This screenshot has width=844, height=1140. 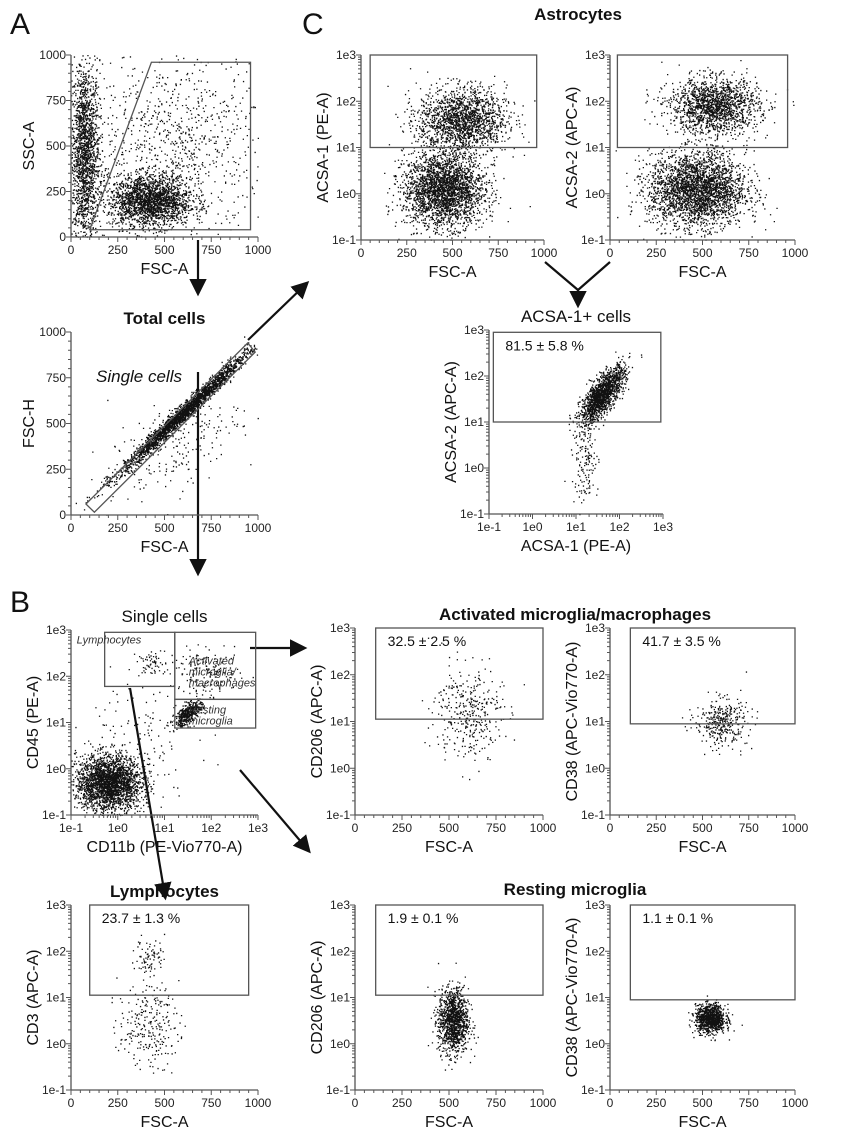 What do you see at coordinates (427, 641) in the screenshot?
I see `gate-percentage: 32.5 ± 2.5 %` at bounding box center [427, 641].